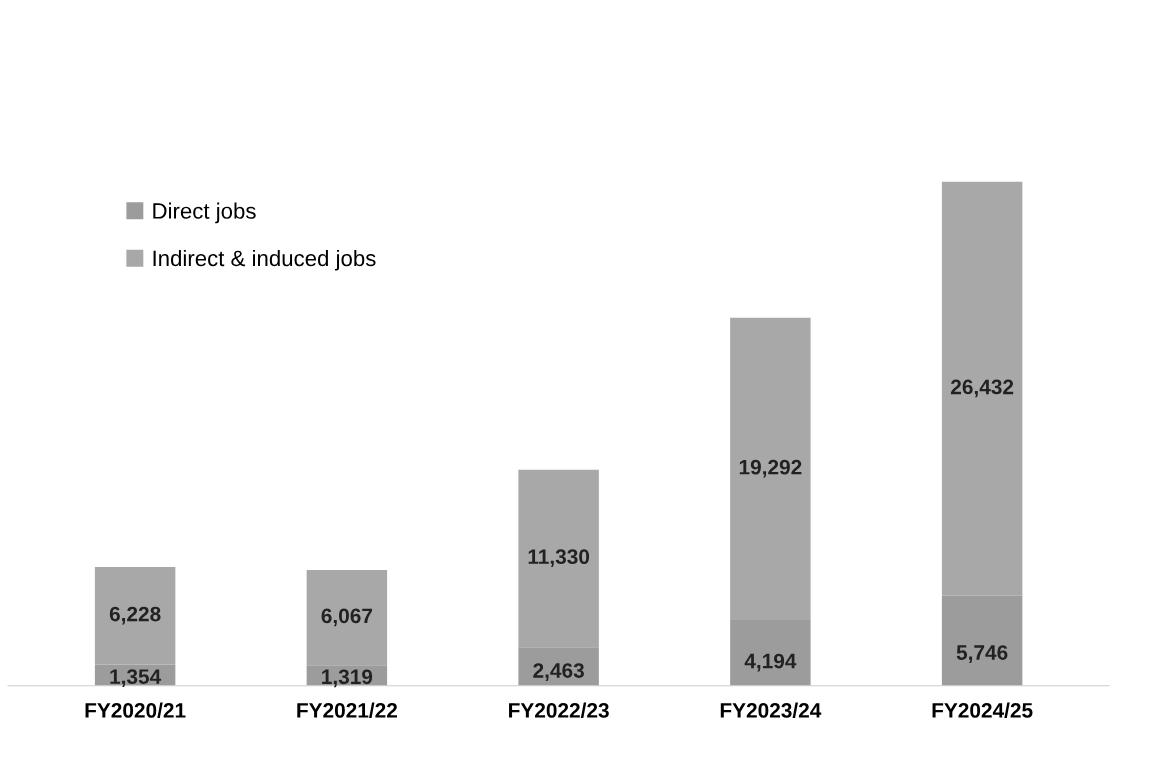 The width and height of the screenshot is (1153, 762). Describe the element at coordinates (264, 260) in the screenshot. I see `legend-label: Indirect & induced jobs` at that location.